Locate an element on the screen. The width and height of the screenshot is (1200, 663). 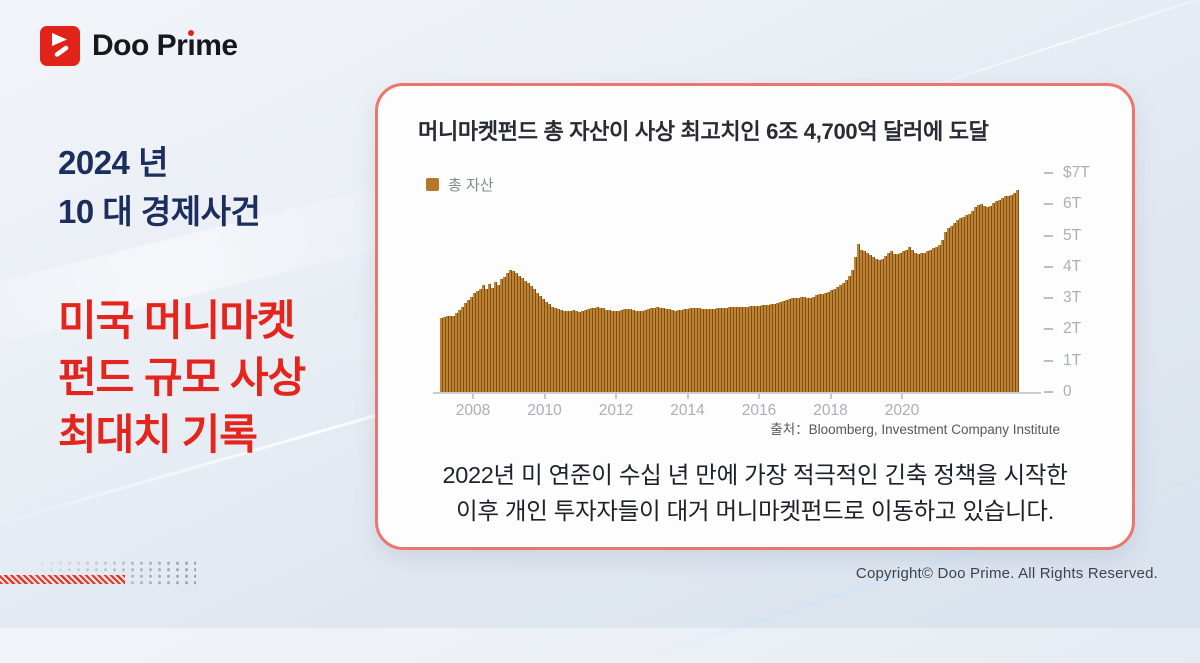
logo-wordmark: Doo Prıme is located at coordinates (165, 46).